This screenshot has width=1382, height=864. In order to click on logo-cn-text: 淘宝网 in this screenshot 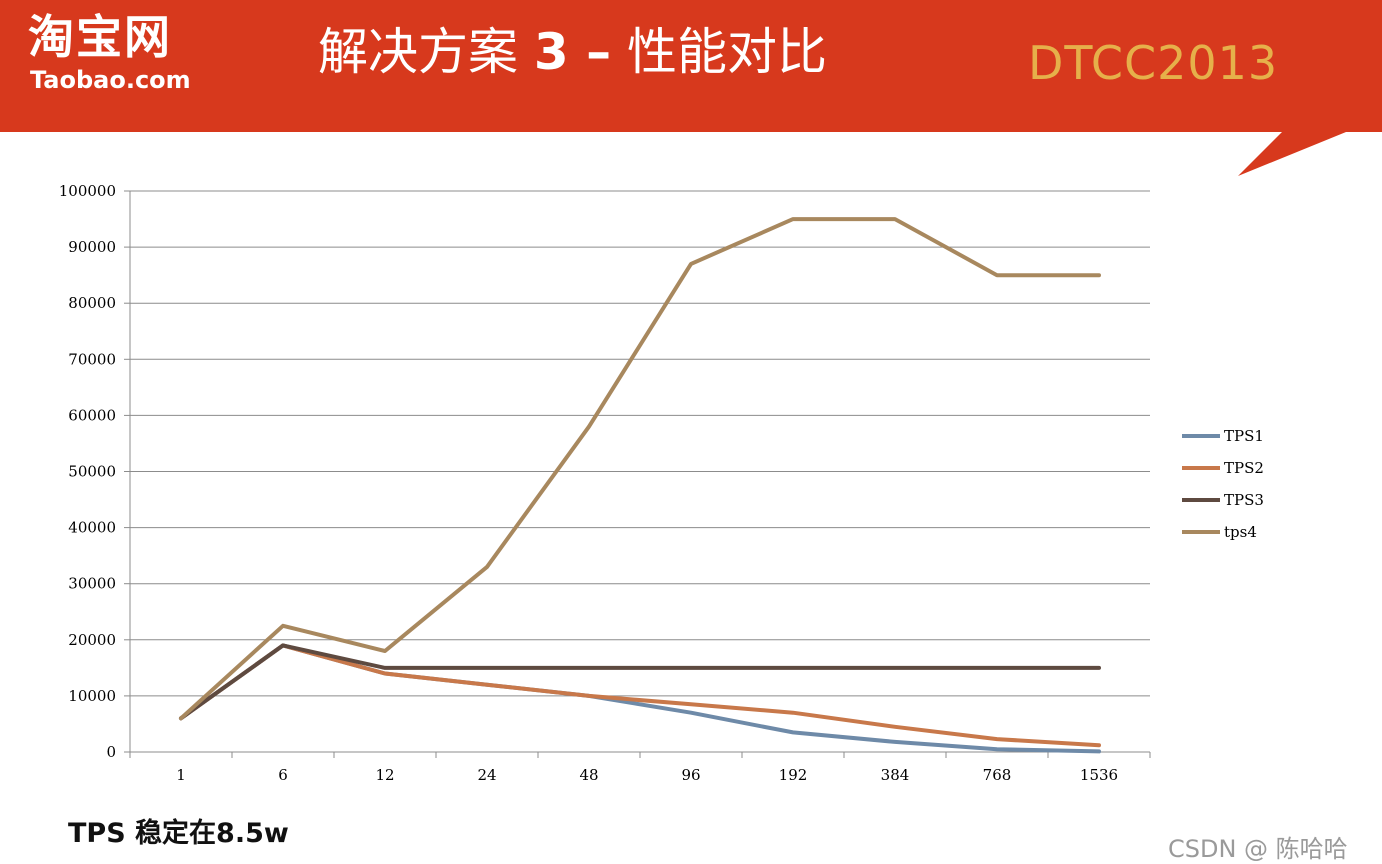, I will do `click(100, 37)`.